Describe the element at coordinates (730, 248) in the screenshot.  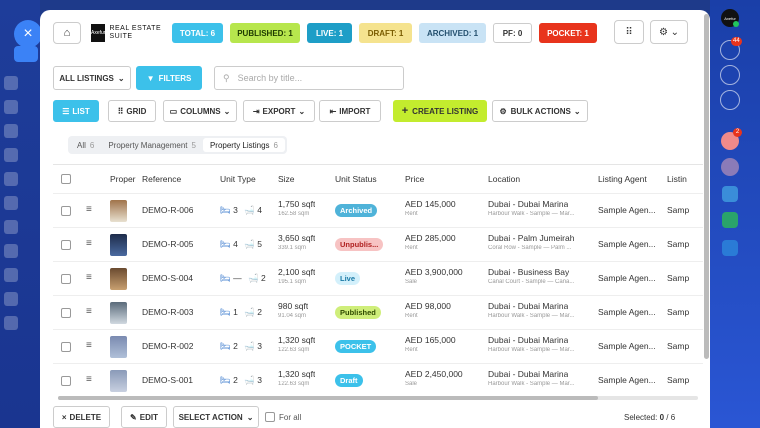
I see `bookmark-icon` at that location.